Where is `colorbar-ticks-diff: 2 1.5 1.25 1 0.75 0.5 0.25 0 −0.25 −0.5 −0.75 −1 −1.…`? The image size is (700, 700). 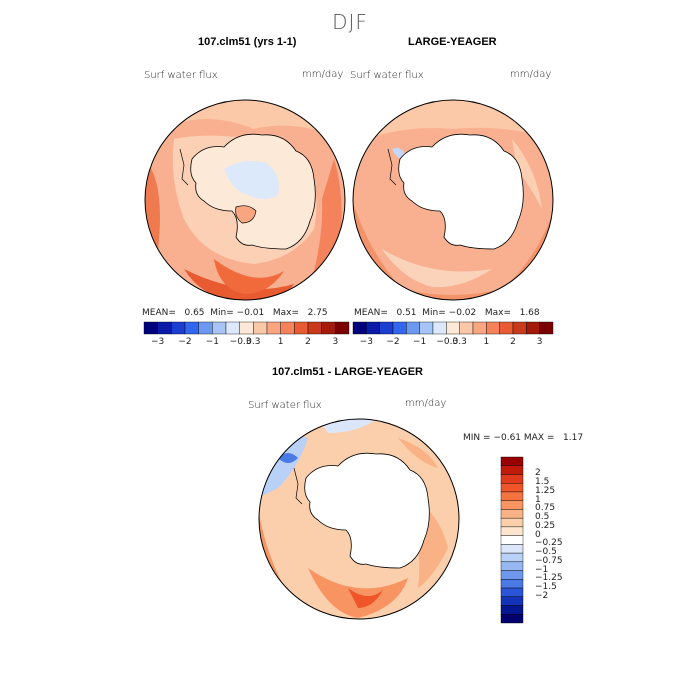
colorbar-ticks-diff: 2 1.5 1.25 1 0.75 0.5 0.25 0 −0.25 −0.5 −0.75 −1 −1.… is located at coordinates (557, 540).